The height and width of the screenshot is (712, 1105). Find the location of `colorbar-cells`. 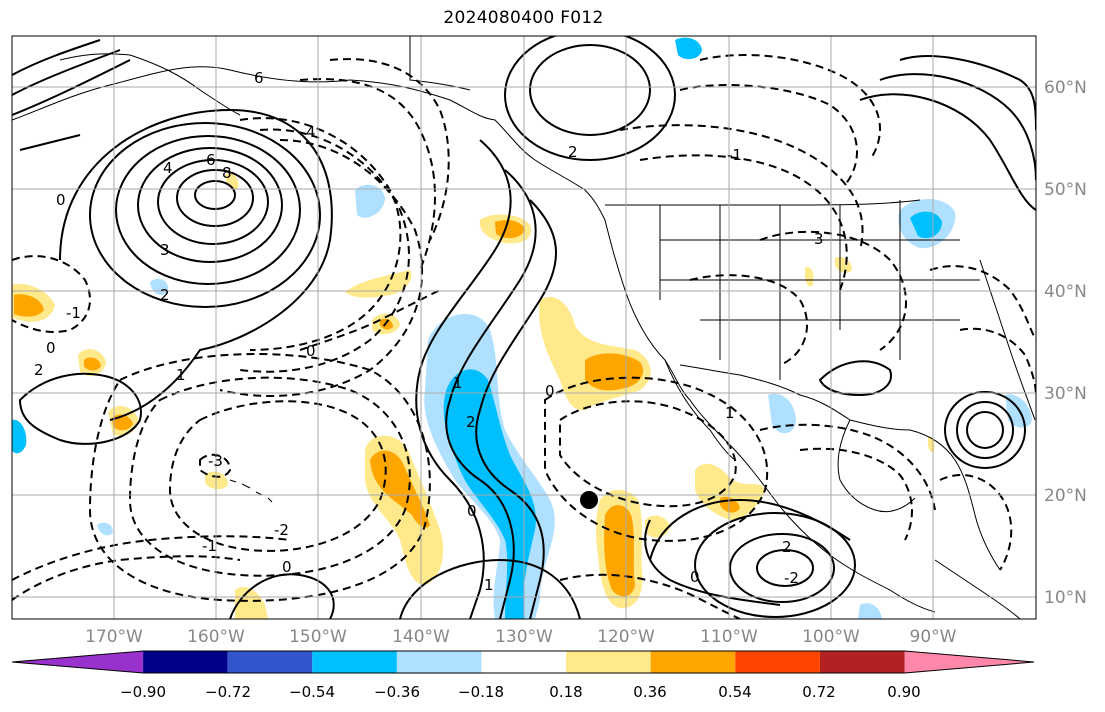

colorbar-cells is located at coordinates (523, 662).